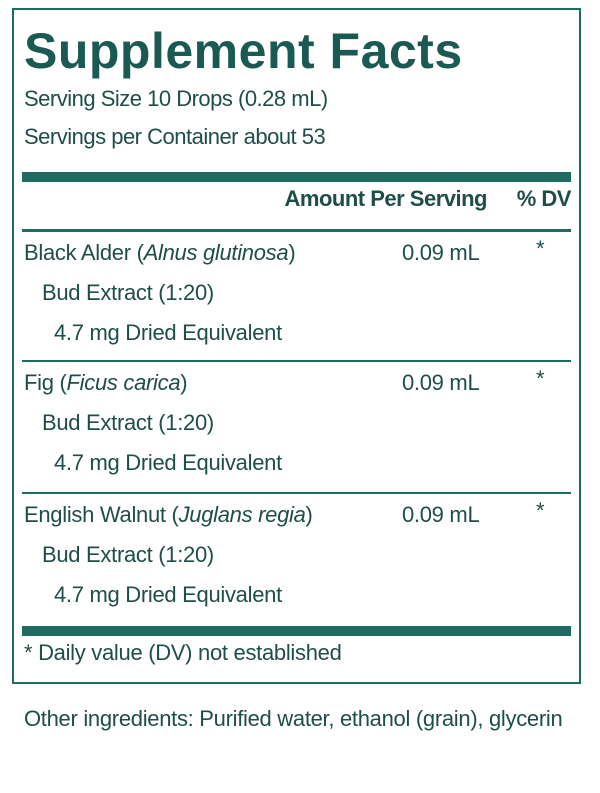  I want to click on ingredient-latin-name: Juglans regia, so click(242, 514).